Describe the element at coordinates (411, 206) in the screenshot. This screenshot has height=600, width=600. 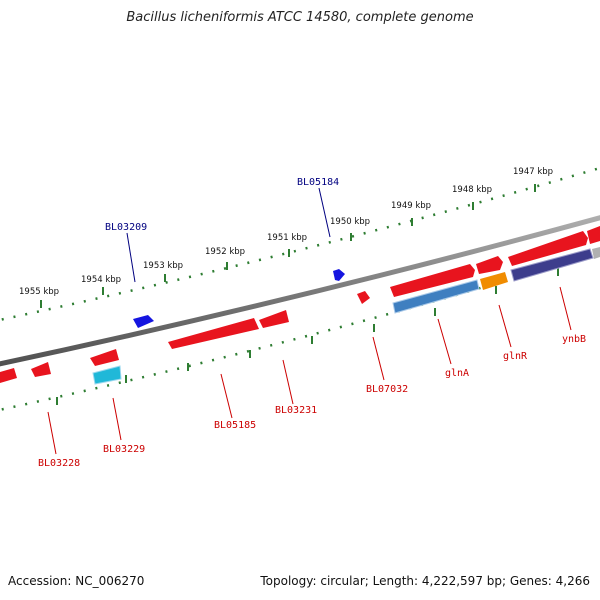
I see `tick-label-1949: 1949 kbp` at that location.